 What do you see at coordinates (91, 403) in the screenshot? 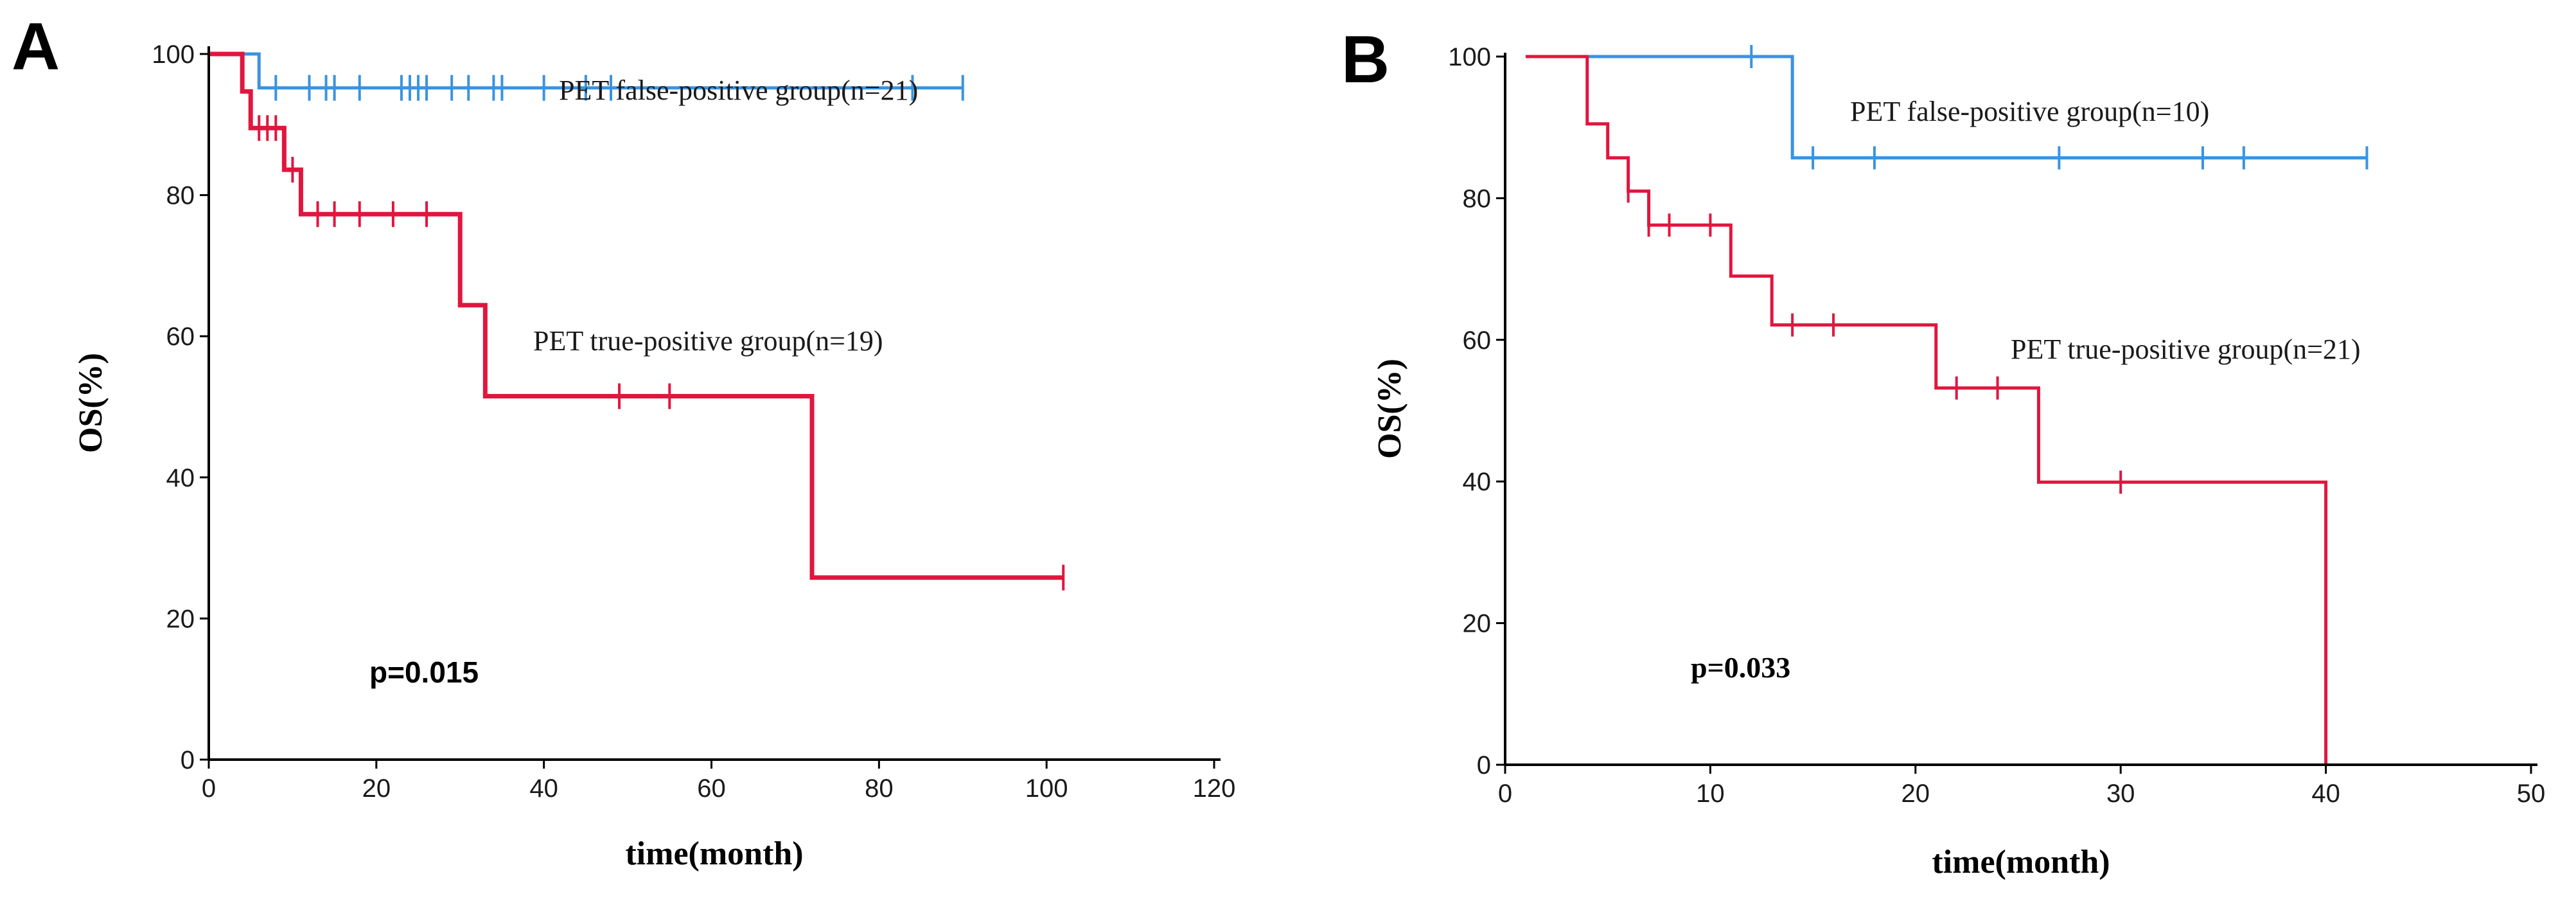
I see `panel-a-y-axis-title: OS(%)` at bounding box center [91, 403].